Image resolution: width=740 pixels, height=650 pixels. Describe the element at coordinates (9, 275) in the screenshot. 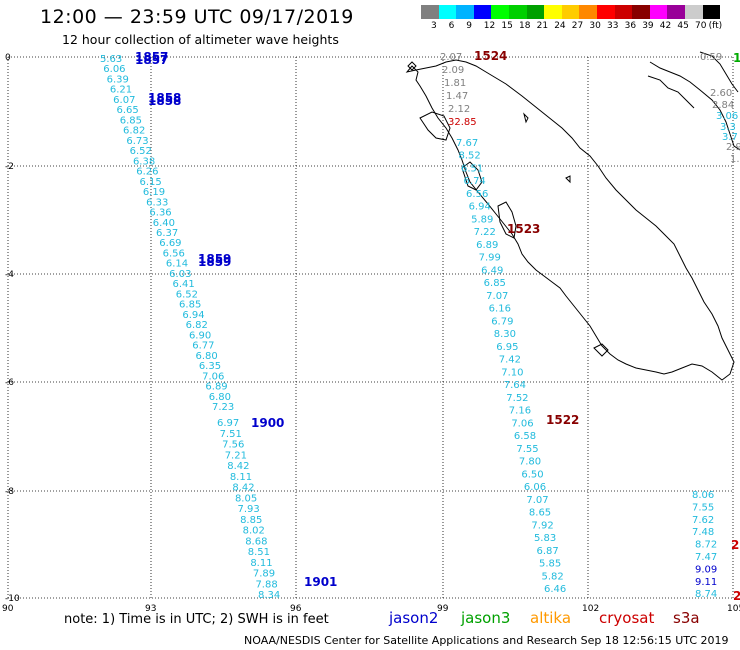

I see `y-tick-label: -4` at that location.